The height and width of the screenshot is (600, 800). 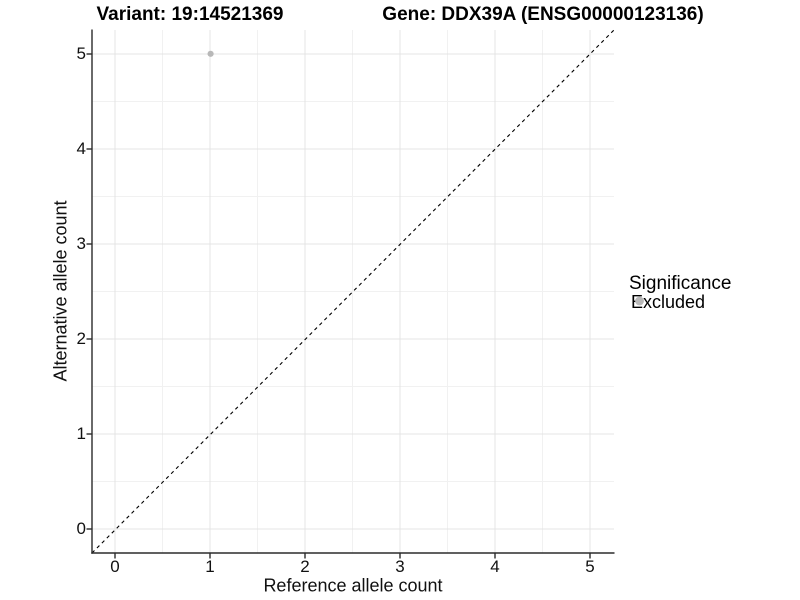 What do you see at coordinates (81, 243) in the screenshot?
I see `y-tick-label: 3` at bounding box center [81, 243].